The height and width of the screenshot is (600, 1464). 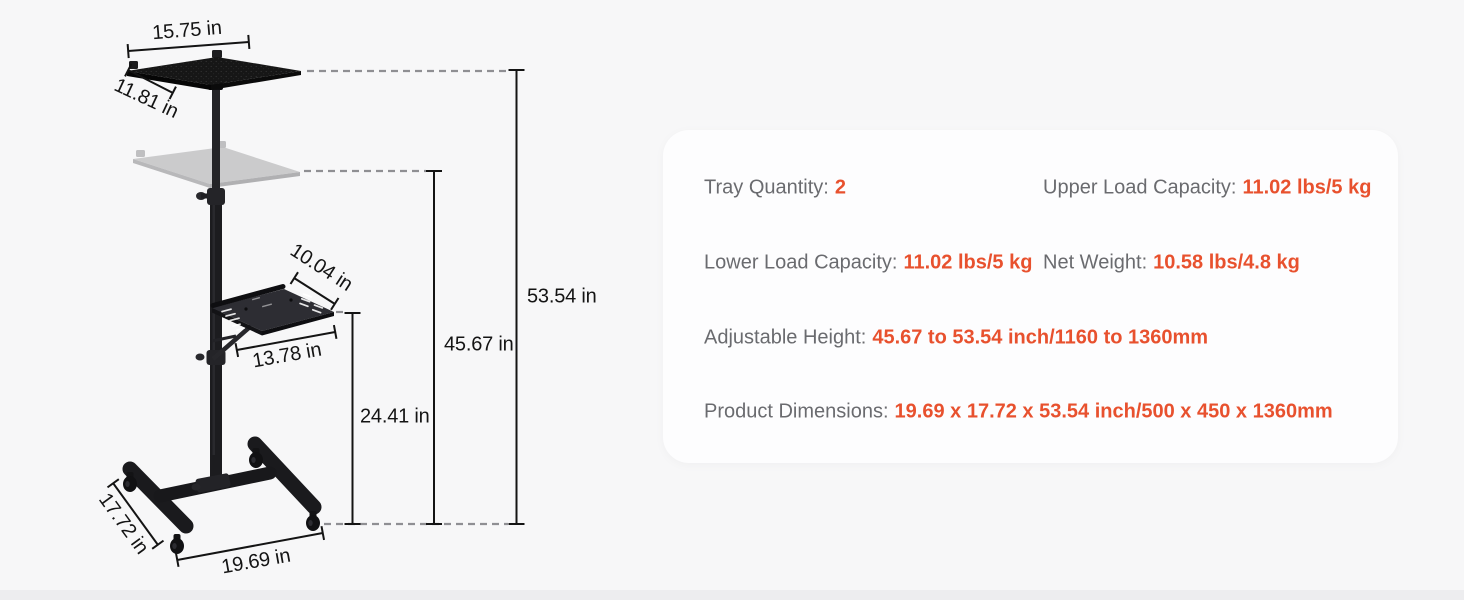 What do you see at coordinates (1040, 337) in the screenshot?
I see `spec-adjustable-height-value: 45.67 to 53.54 inch/1160 to 1360mm` at bounding box center [1040, 337].